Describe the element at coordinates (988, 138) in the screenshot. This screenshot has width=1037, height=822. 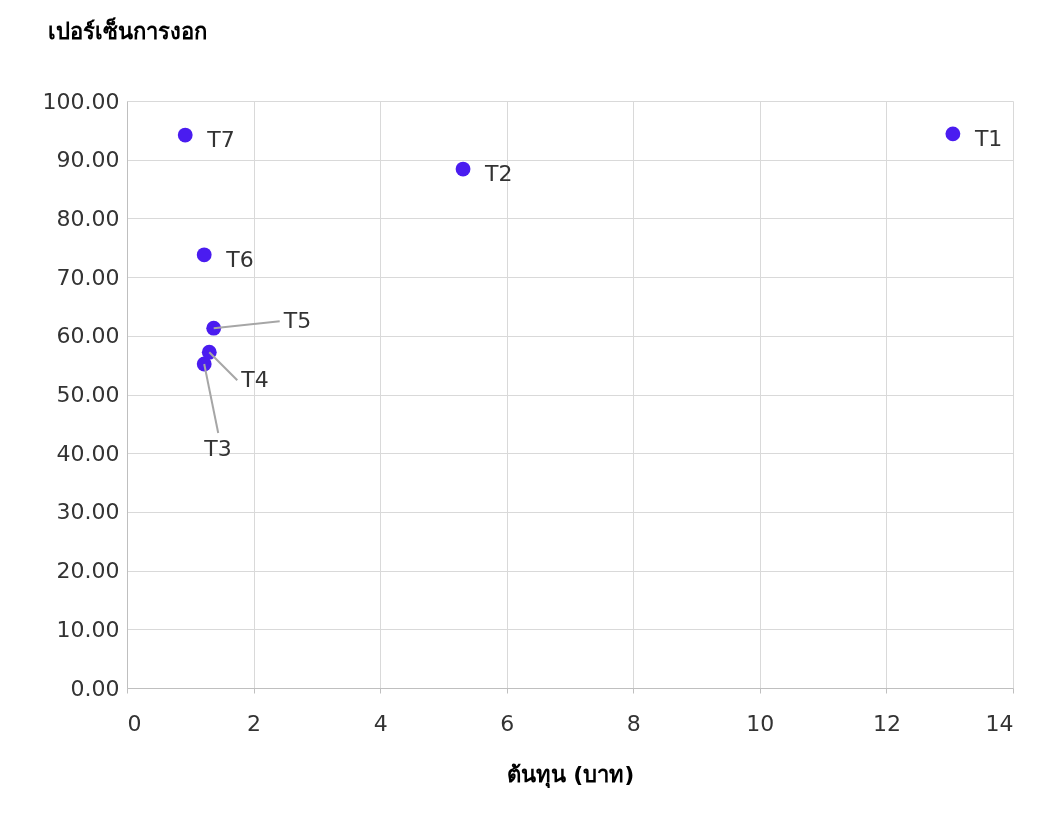
I see `annotation: T1` at that location.